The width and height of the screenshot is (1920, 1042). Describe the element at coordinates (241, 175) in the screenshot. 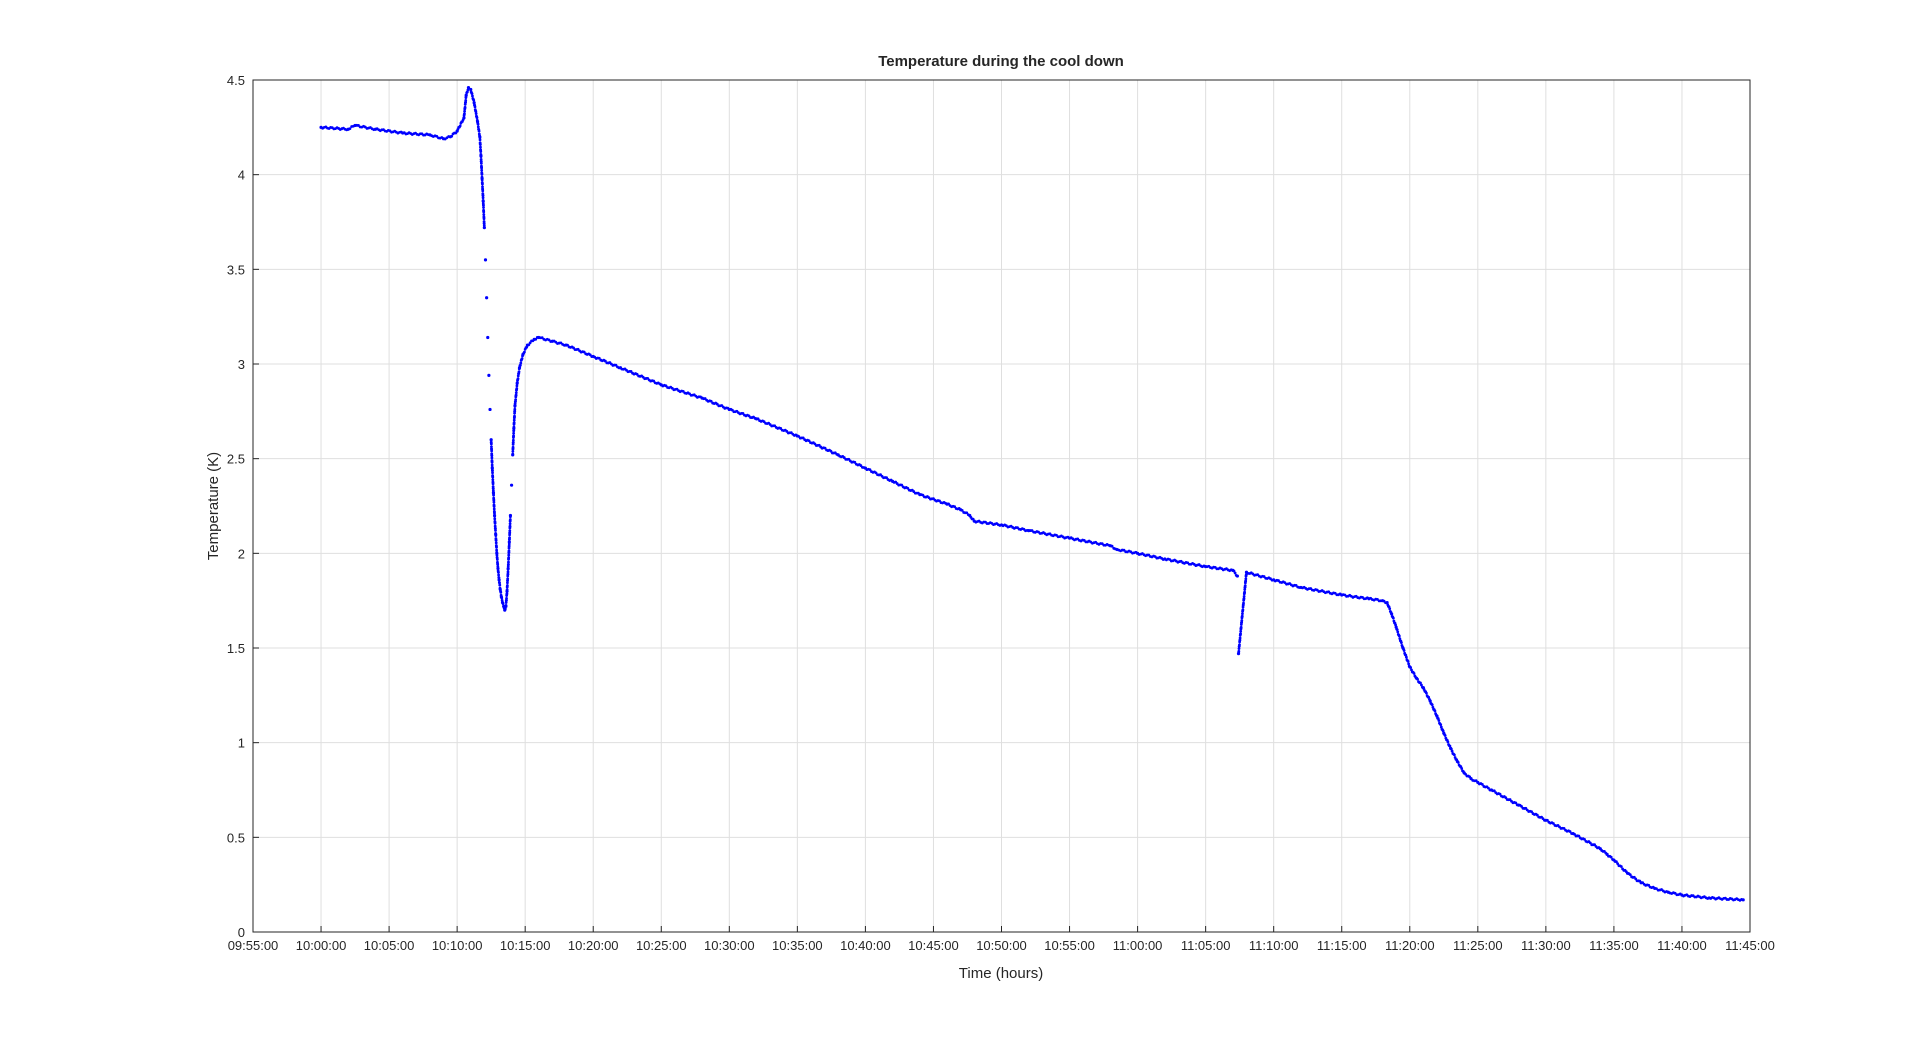

I see `y-tick-label: 4` at that location.